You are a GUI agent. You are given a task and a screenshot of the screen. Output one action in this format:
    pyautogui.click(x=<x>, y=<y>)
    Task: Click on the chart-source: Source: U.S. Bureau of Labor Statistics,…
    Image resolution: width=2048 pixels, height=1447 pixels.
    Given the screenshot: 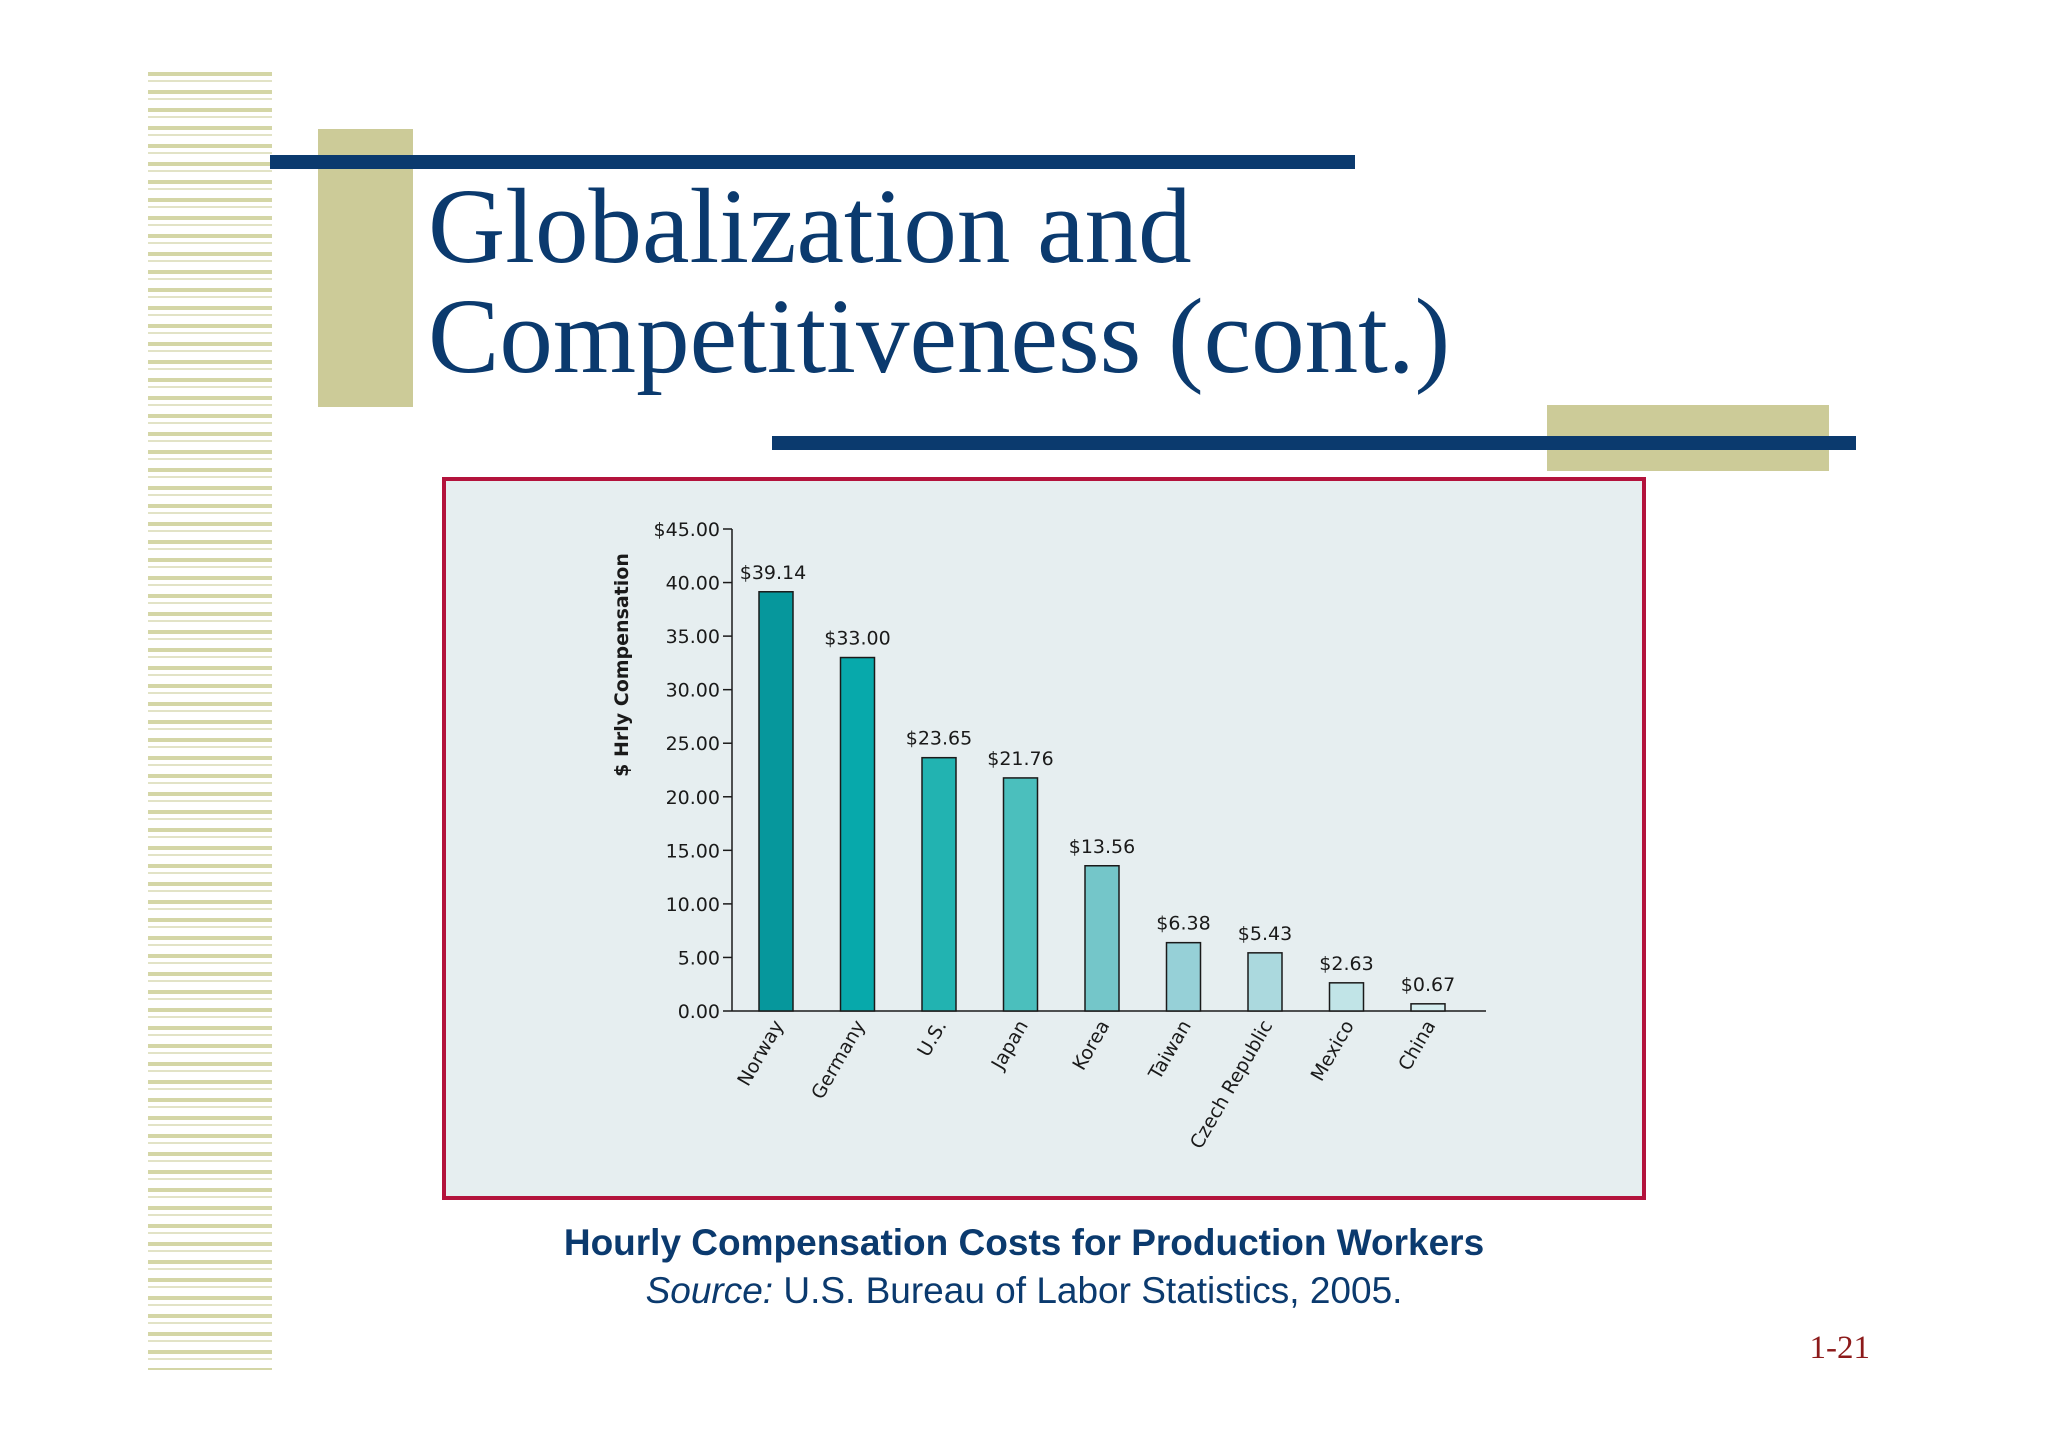 What is the action you would take?
    pyautogui.click(x=1024, y=1291)
    